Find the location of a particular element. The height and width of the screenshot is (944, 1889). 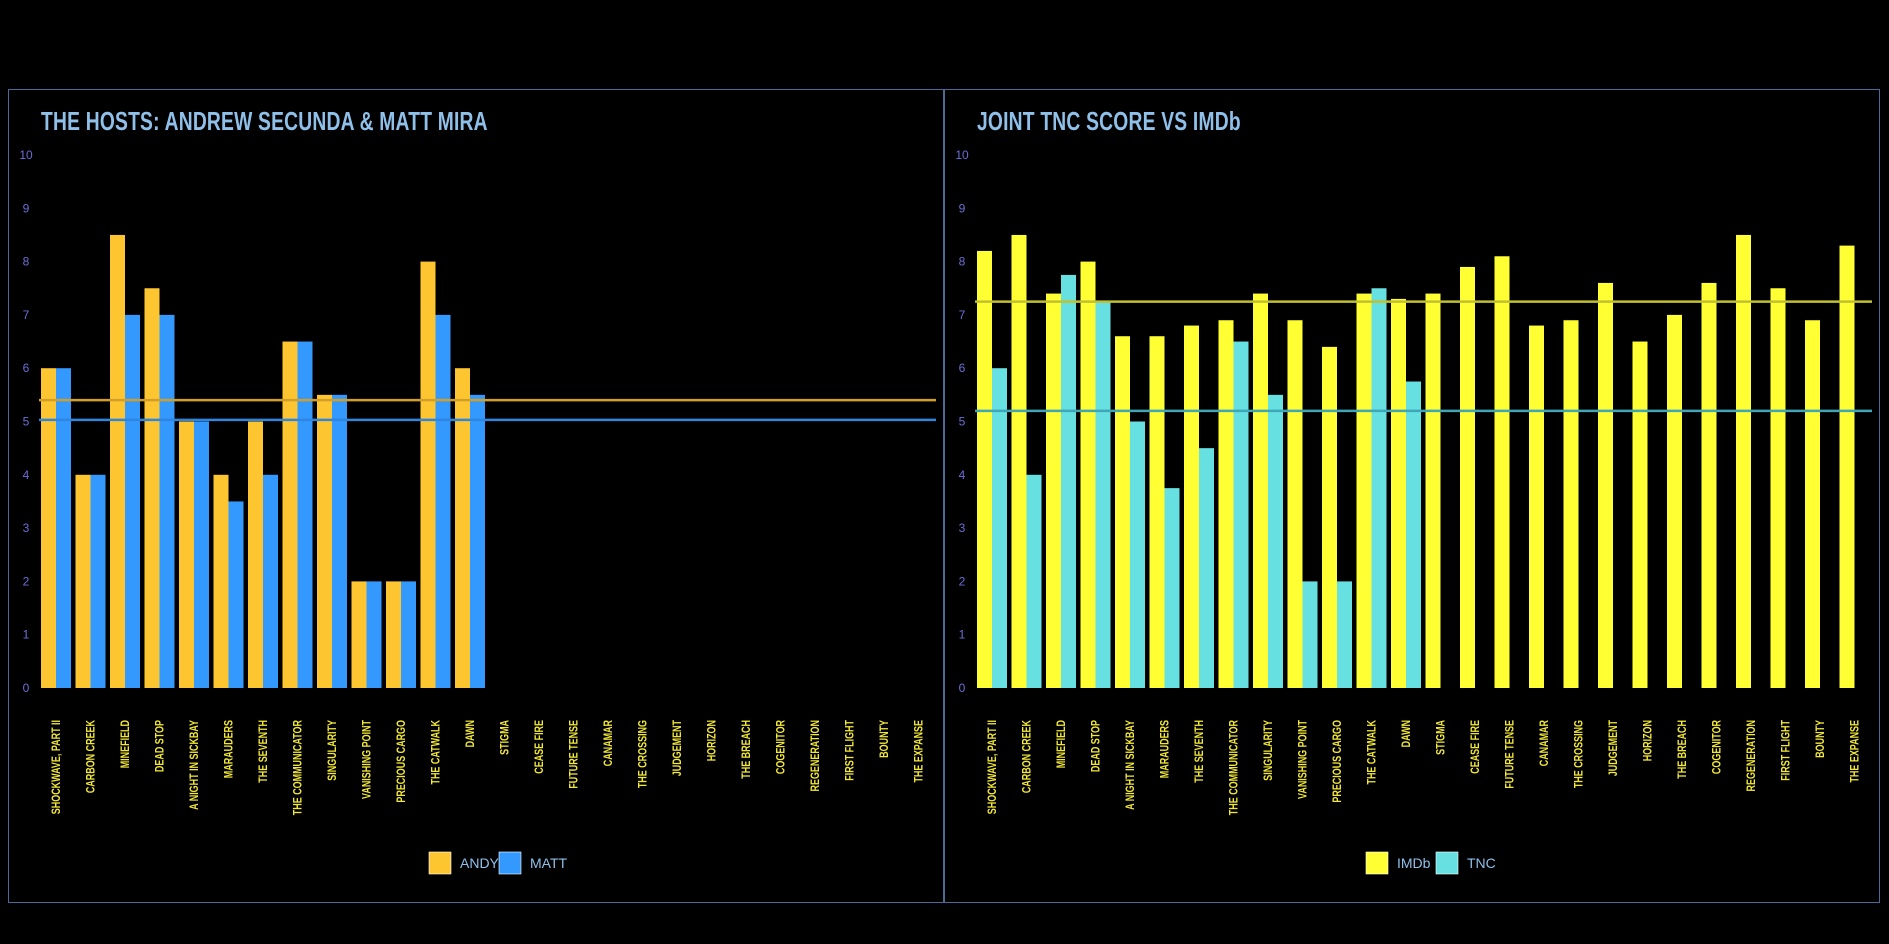

bar-imdb-the-catwalk is located at coordinates (1364, 490).